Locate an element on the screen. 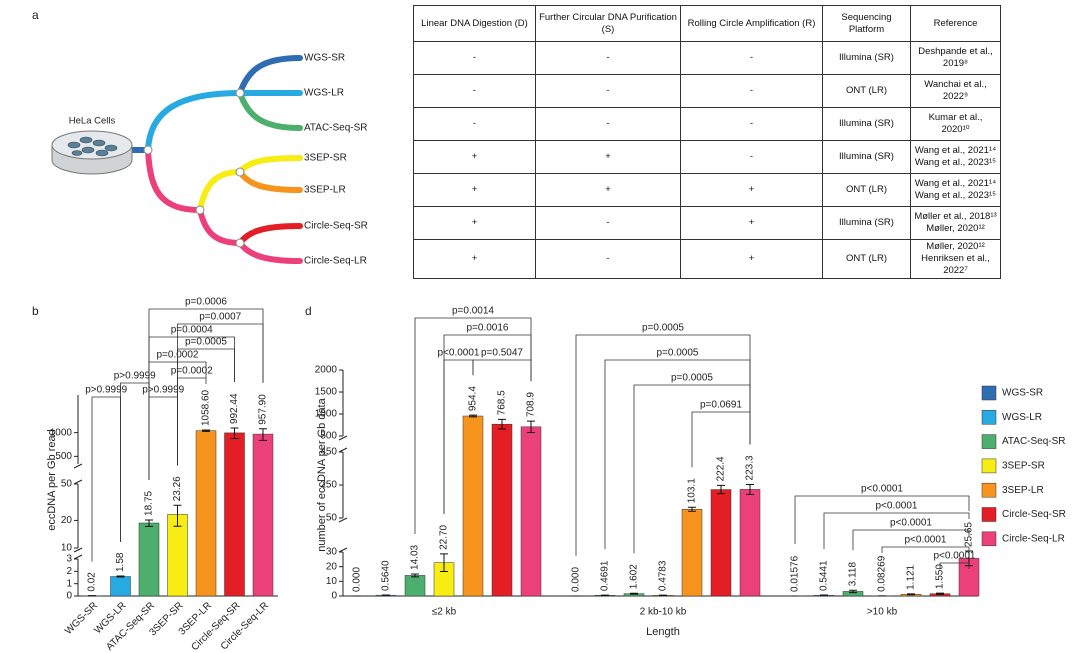 The height and width of the screenshot is (653, 1080). p-value: p>0.9999 is located at coordinates (163, 390).